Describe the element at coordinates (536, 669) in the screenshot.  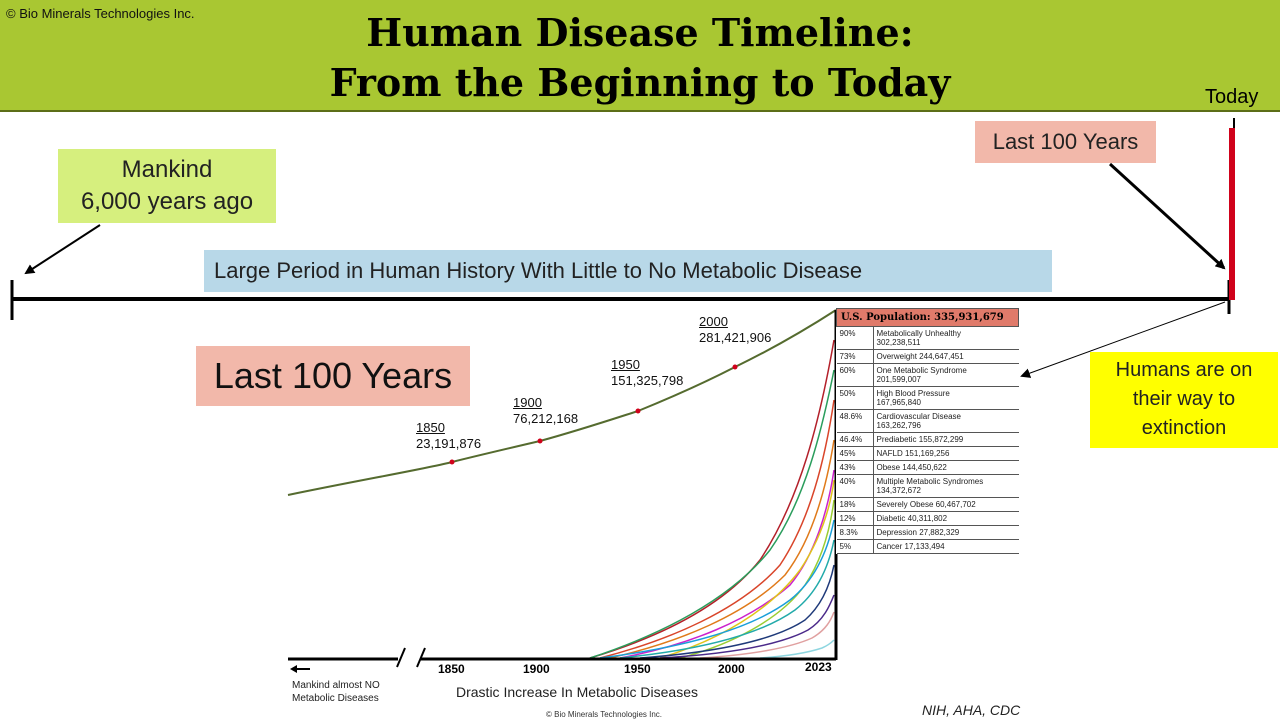
I see `axis-year-1900: 1900` at that location.